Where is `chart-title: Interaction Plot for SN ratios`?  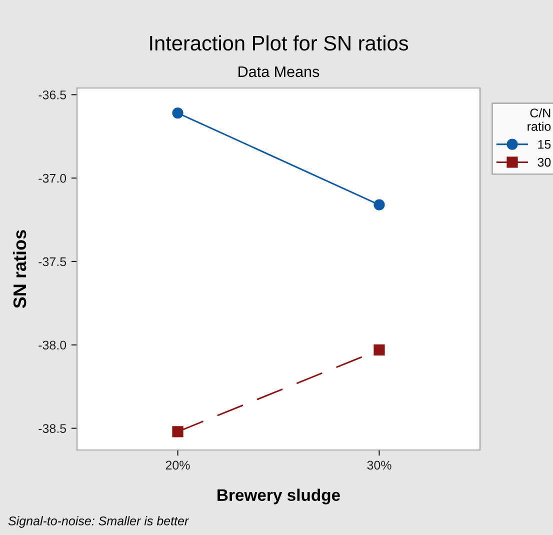 chart-title: Interaction Plot for SN ratios is located at coordinates (279, 43).